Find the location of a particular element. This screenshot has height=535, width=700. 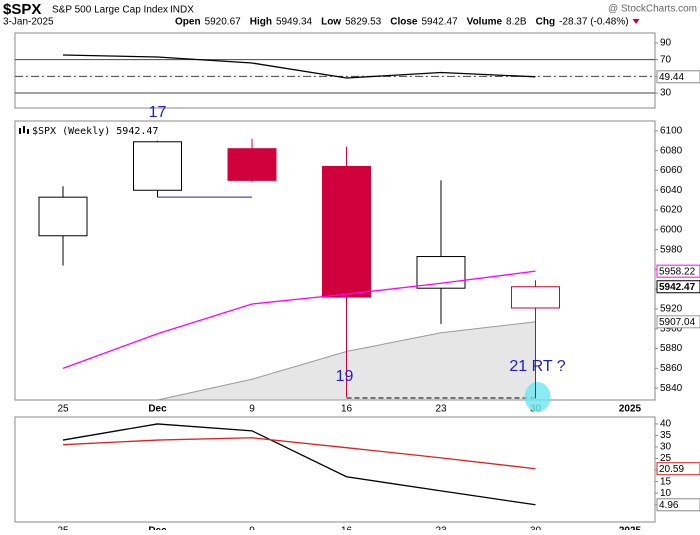

quote-label: Chg is located at coordinates (545, 22).